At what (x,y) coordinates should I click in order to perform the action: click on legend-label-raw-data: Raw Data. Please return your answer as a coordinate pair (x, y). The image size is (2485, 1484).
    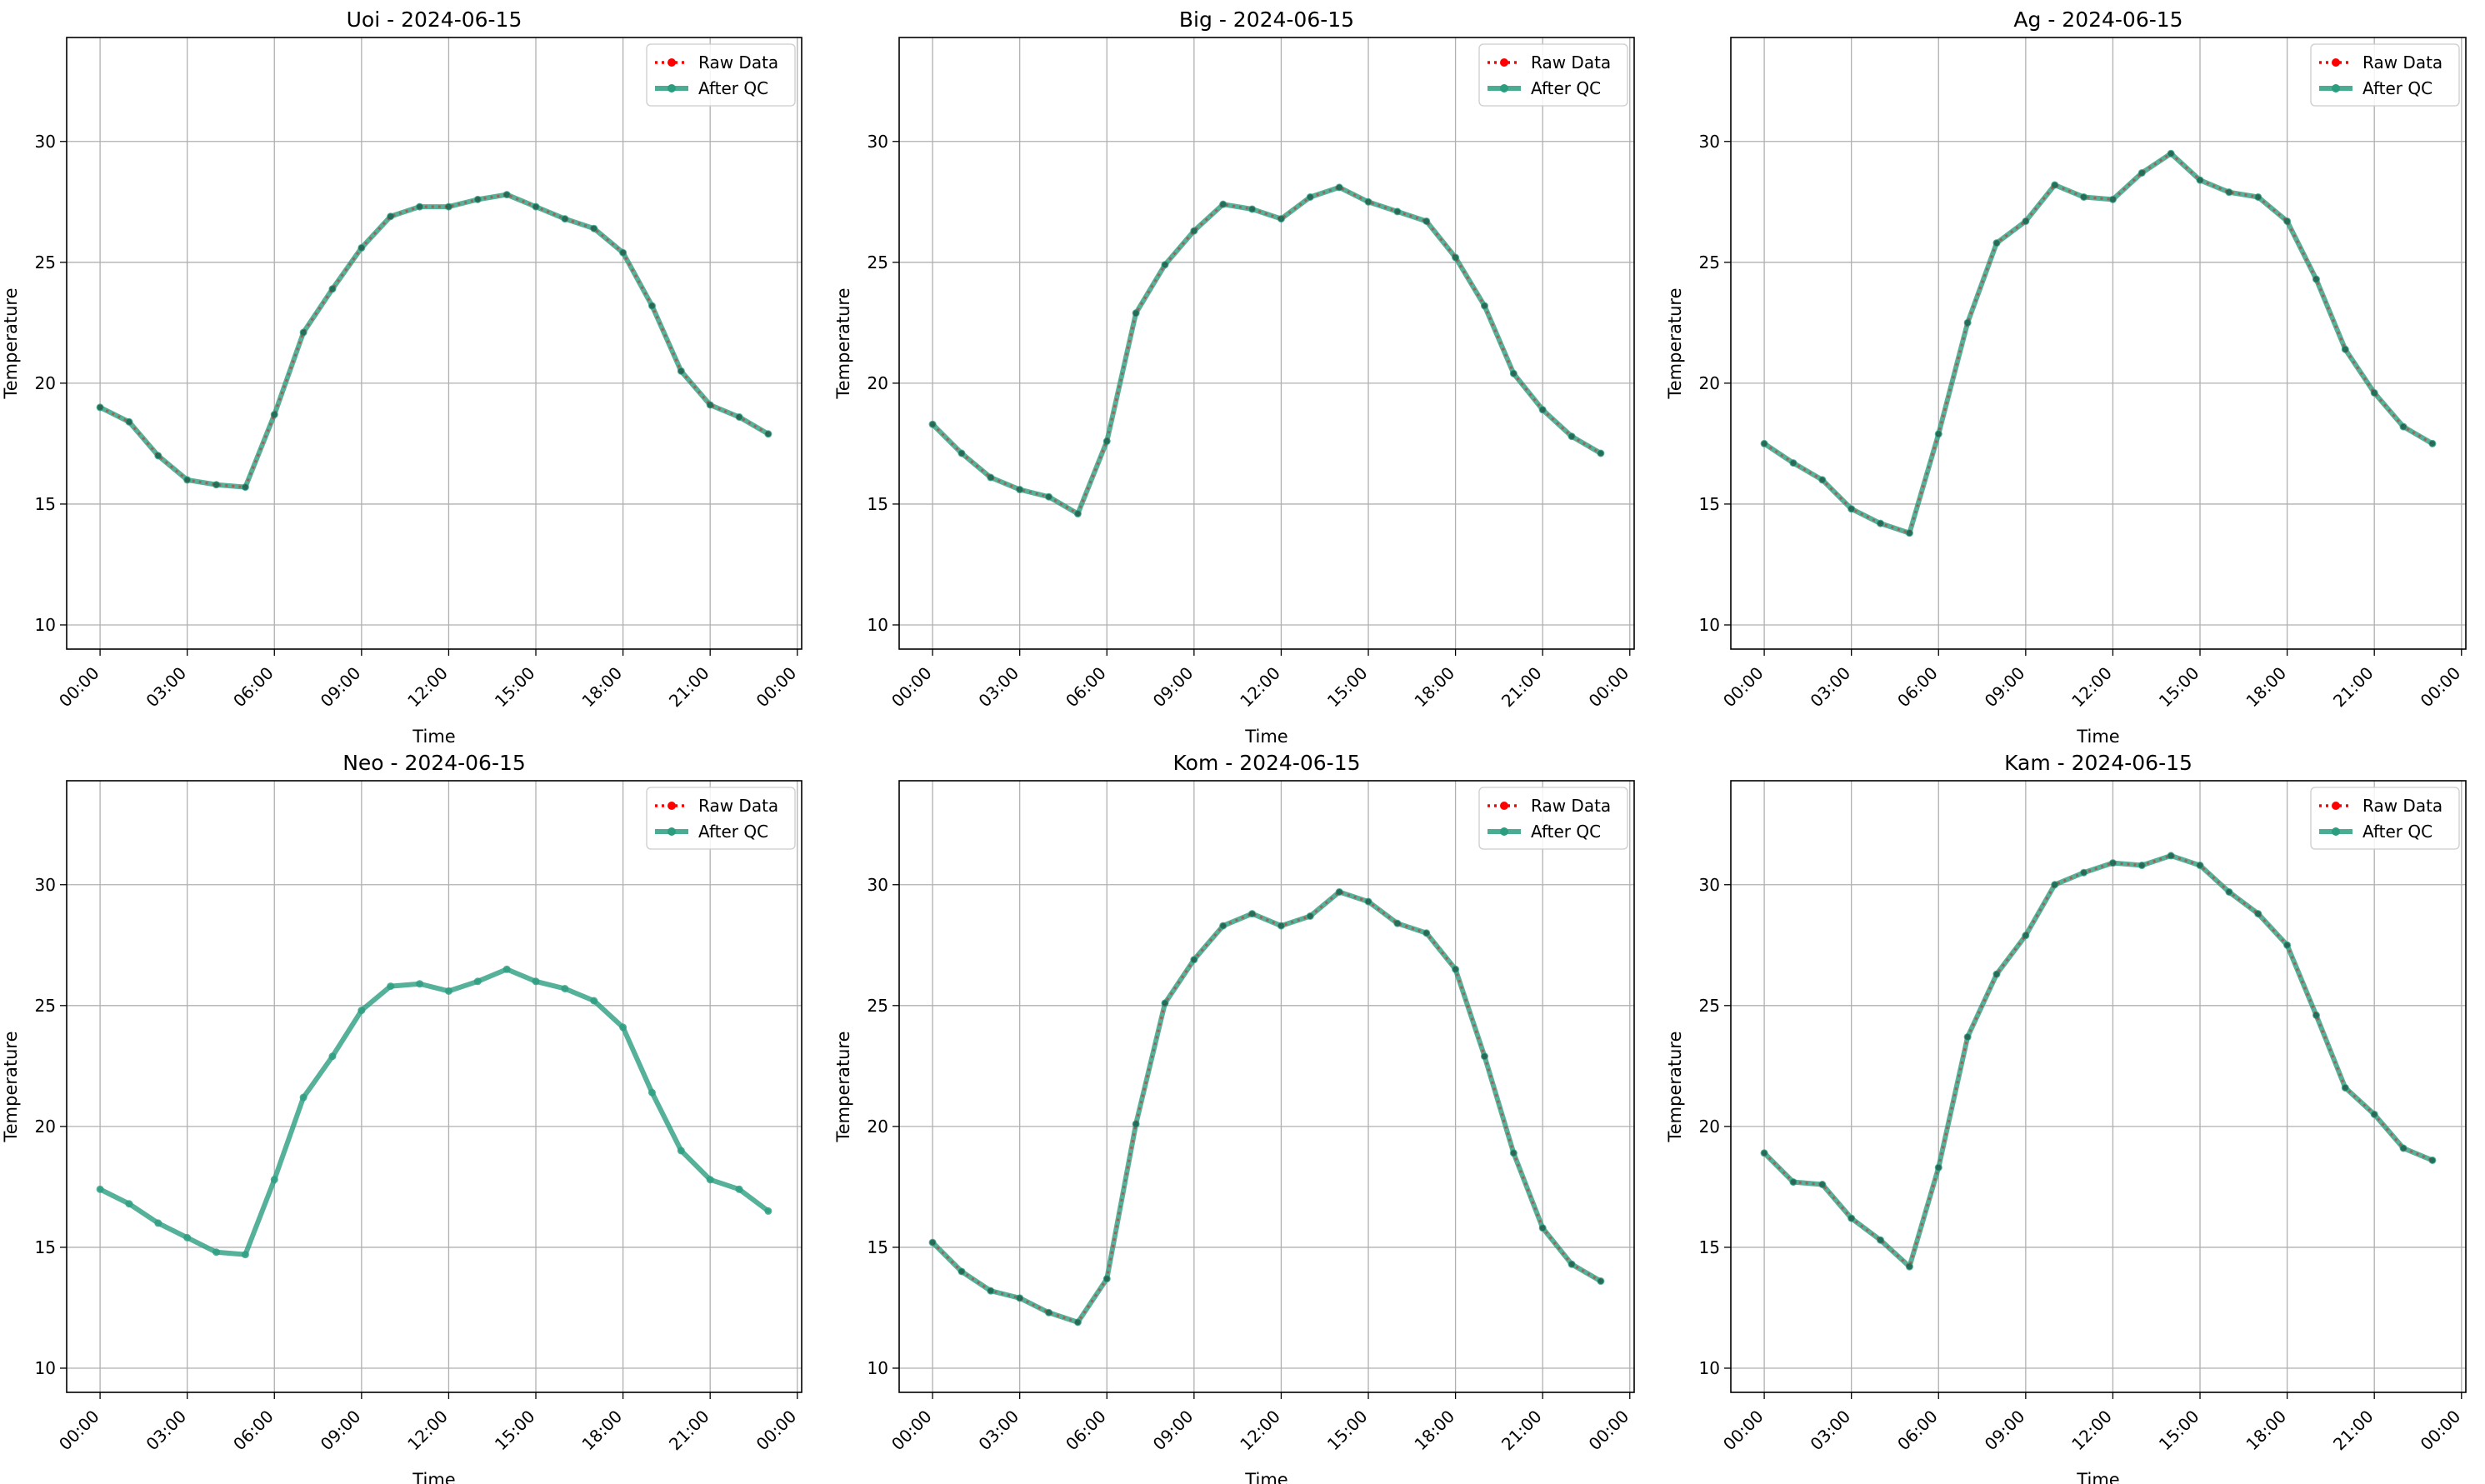
    Looking at the image, I should click on (738, 62).